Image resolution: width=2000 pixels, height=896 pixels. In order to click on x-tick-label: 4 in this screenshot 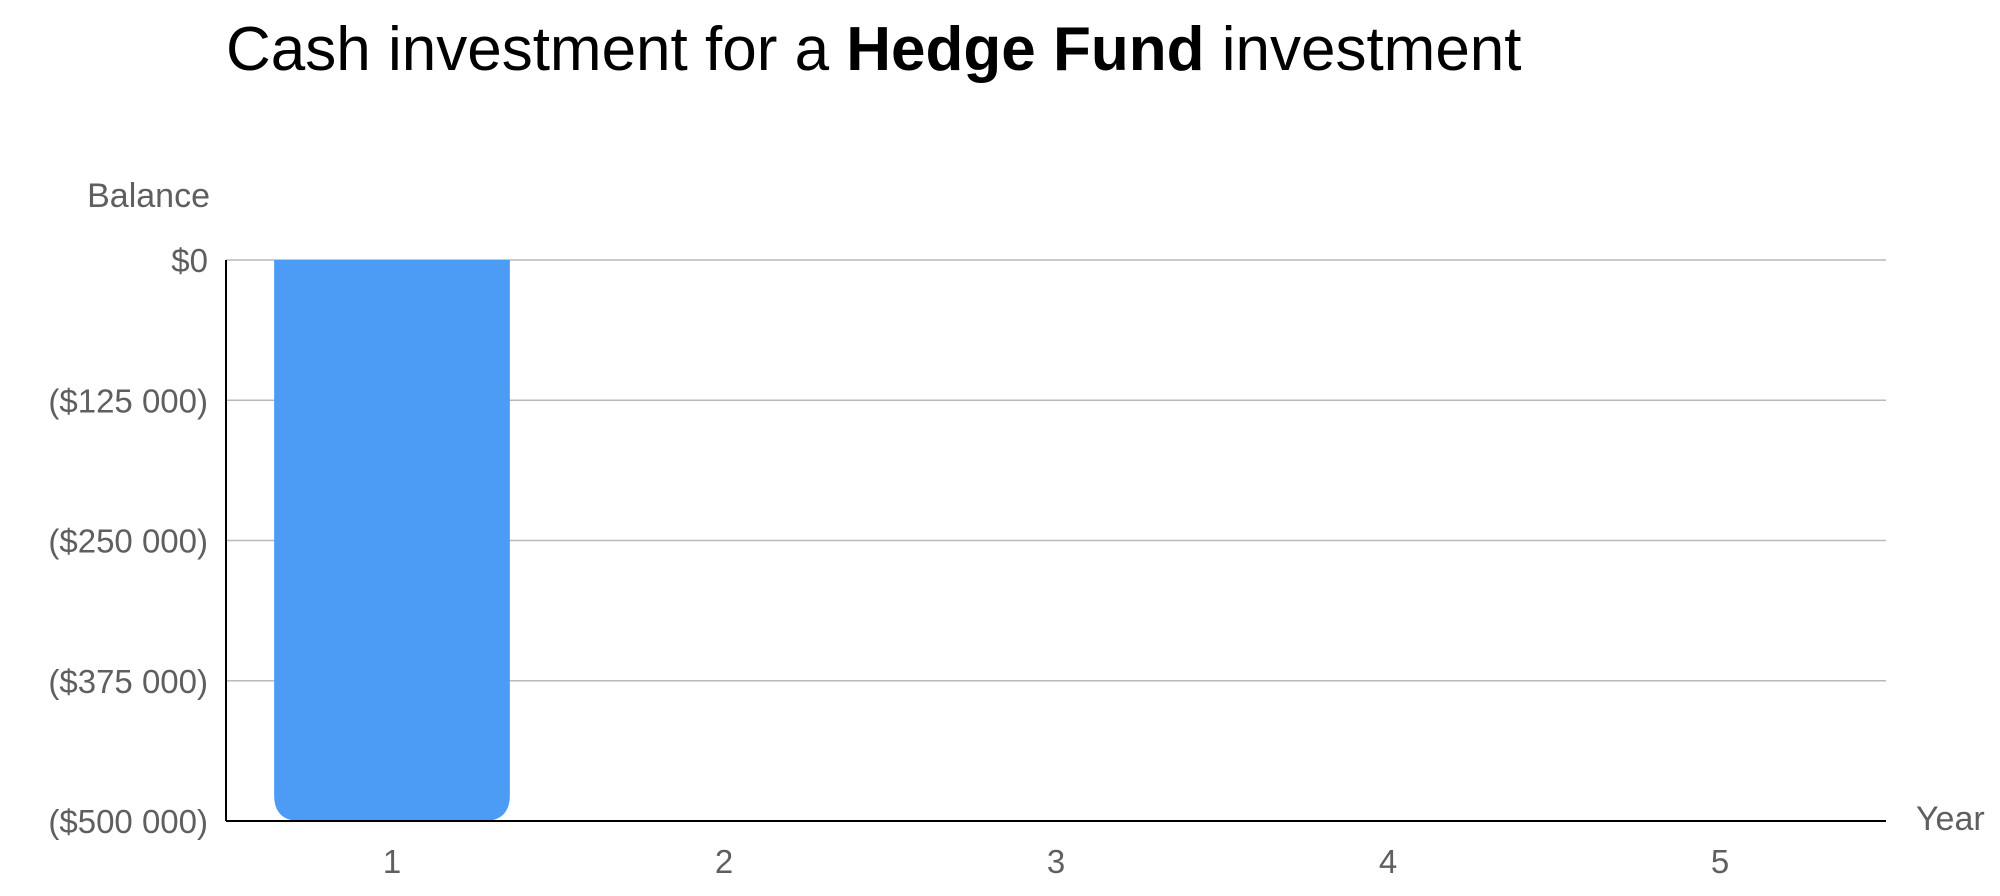, I will do `click(1388, 861)`.